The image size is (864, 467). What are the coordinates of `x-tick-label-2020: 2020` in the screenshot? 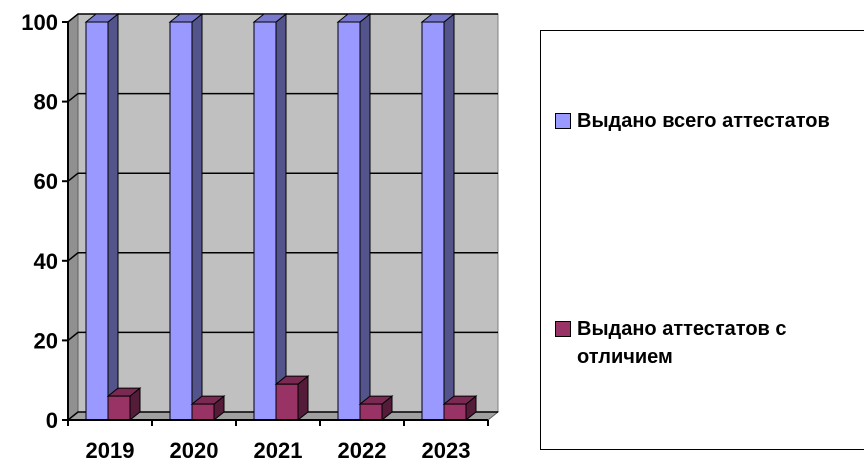 It's located at (194, 450).